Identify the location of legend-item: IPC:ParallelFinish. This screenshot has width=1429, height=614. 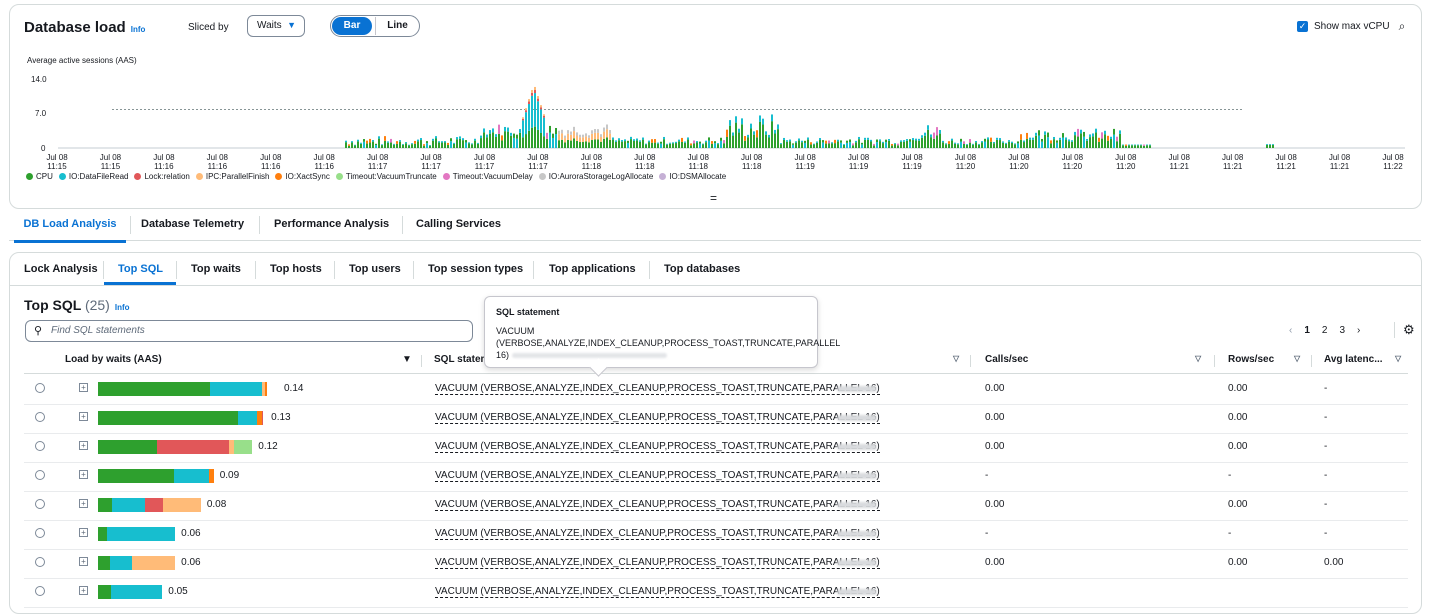
(232, 176).